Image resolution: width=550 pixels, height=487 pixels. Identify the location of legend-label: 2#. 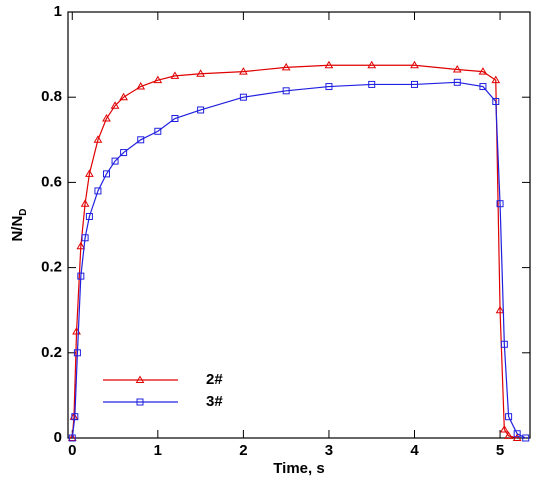
(214, 379).